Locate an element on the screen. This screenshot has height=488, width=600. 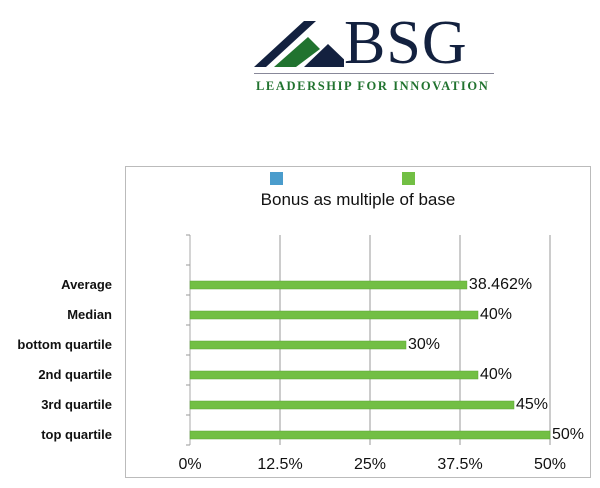
data-label: 38.462% is located at coordinates (500, 284).